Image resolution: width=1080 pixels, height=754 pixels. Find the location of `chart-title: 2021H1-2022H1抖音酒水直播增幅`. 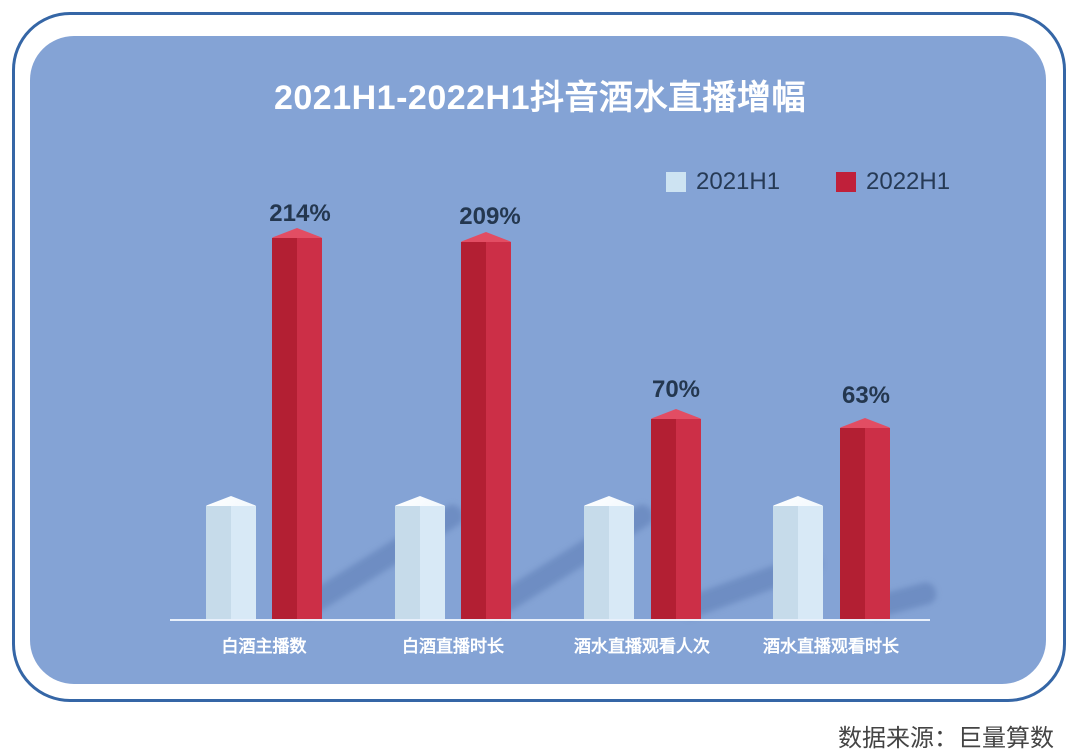

chart-title: 2021H1-2022H1抖音酒水直播增幅 is located at coordinates (540, 98).